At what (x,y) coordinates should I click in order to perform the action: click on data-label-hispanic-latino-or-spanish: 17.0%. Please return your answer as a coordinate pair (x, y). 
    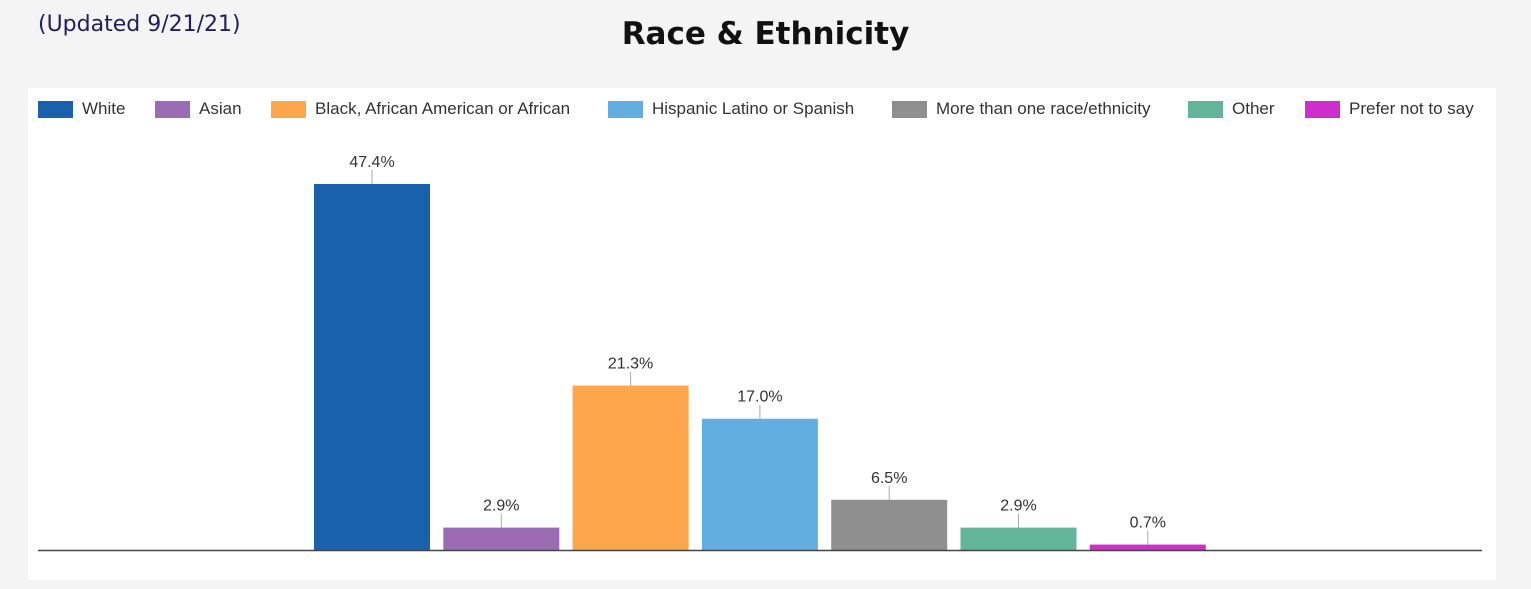
    Looking at the image, I should click on (759, 397).